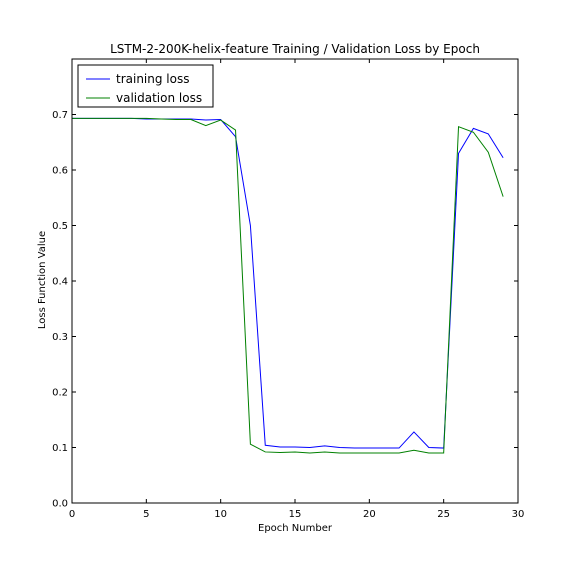 The height and width of the screenshot is (576, 576). Describe the element at coordinates (42, 280) in the screenshot. I see `y-axis-label: Loss Function Value` at that location.